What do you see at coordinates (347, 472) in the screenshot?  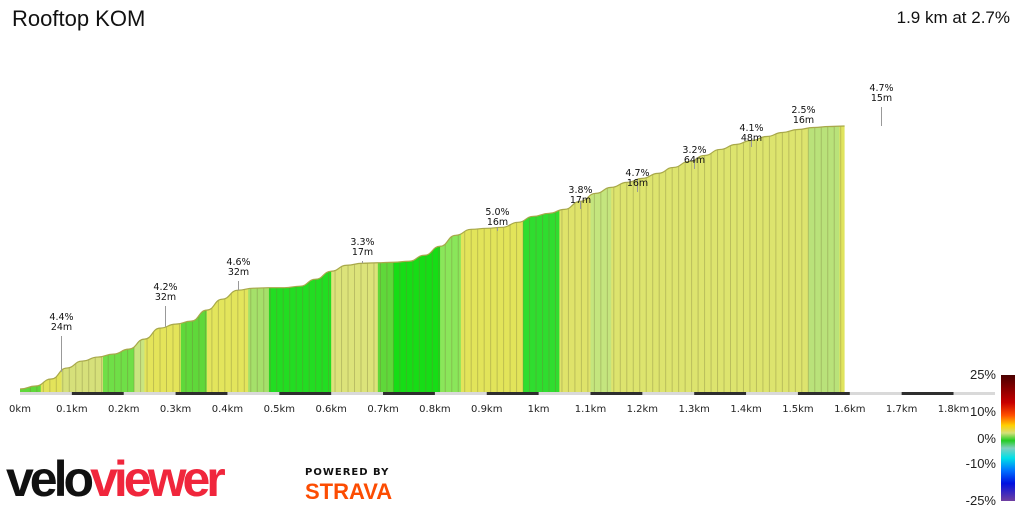 I see `powered-by-label: POWERED BY` at bounding box center [347, 472].